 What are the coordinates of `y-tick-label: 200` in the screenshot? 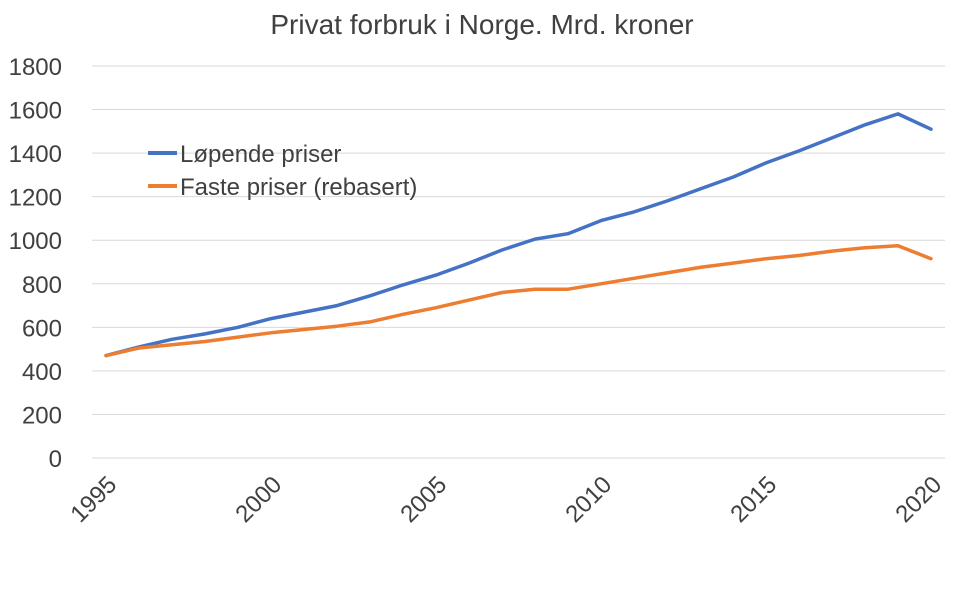 It's located at (42, 415).